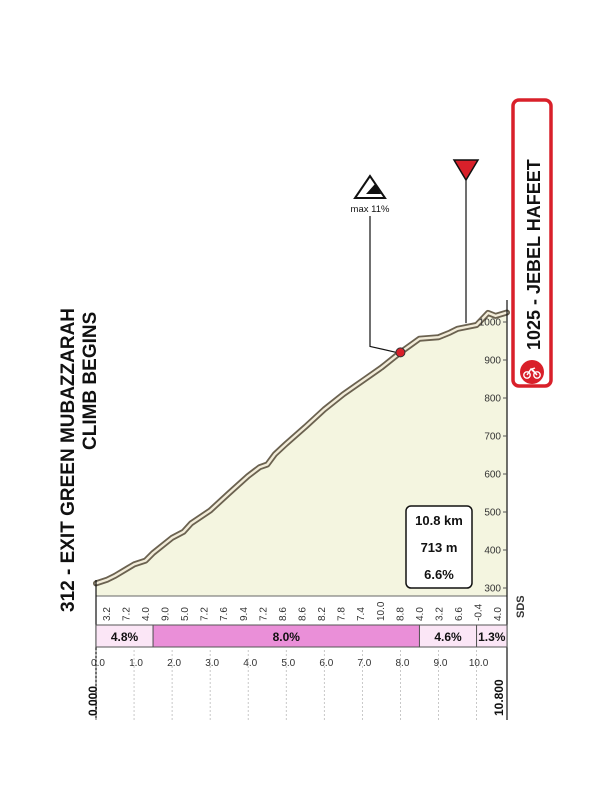 The image size is (600, 794). Describe the element at coordinates (400, 614) in the screenshot. I see `km-gradient-label: 8.8` at that location.